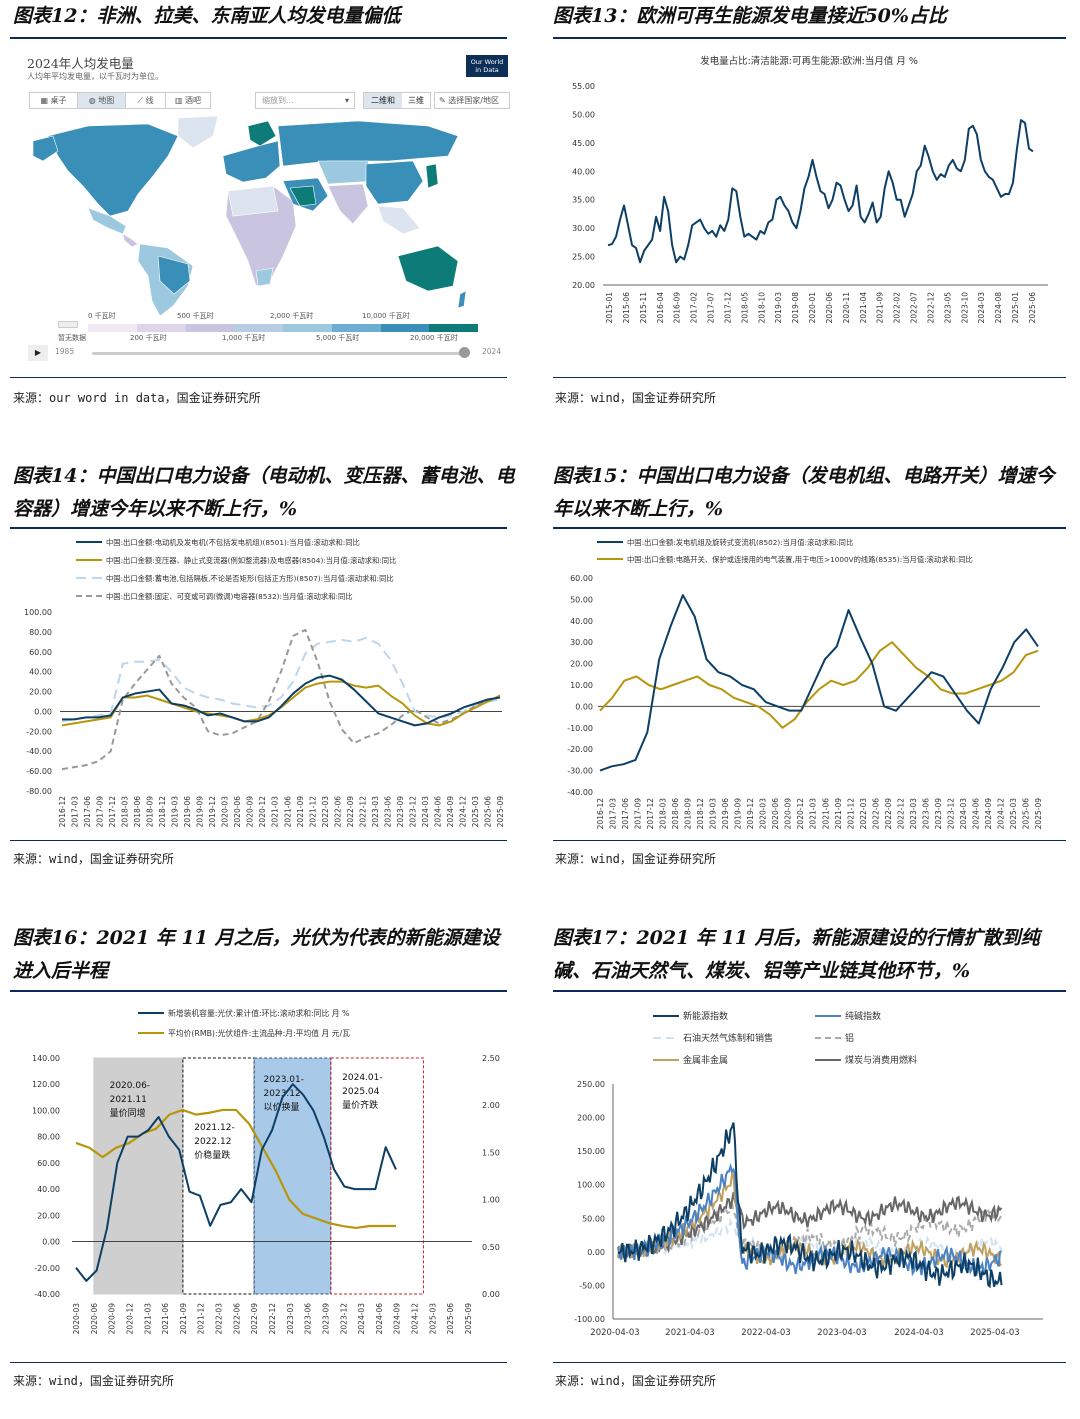  I want to click on australia, so click(428, 268).